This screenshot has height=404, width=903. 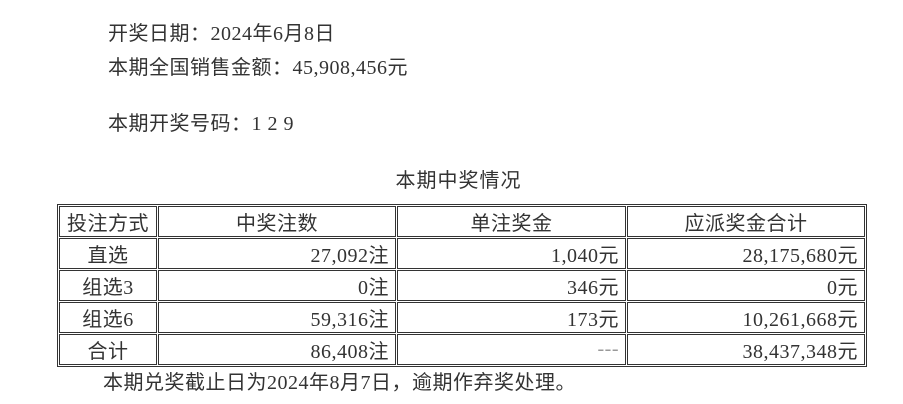 I want to click on winning-count-cell: 0注, so click(x=277, y=285).